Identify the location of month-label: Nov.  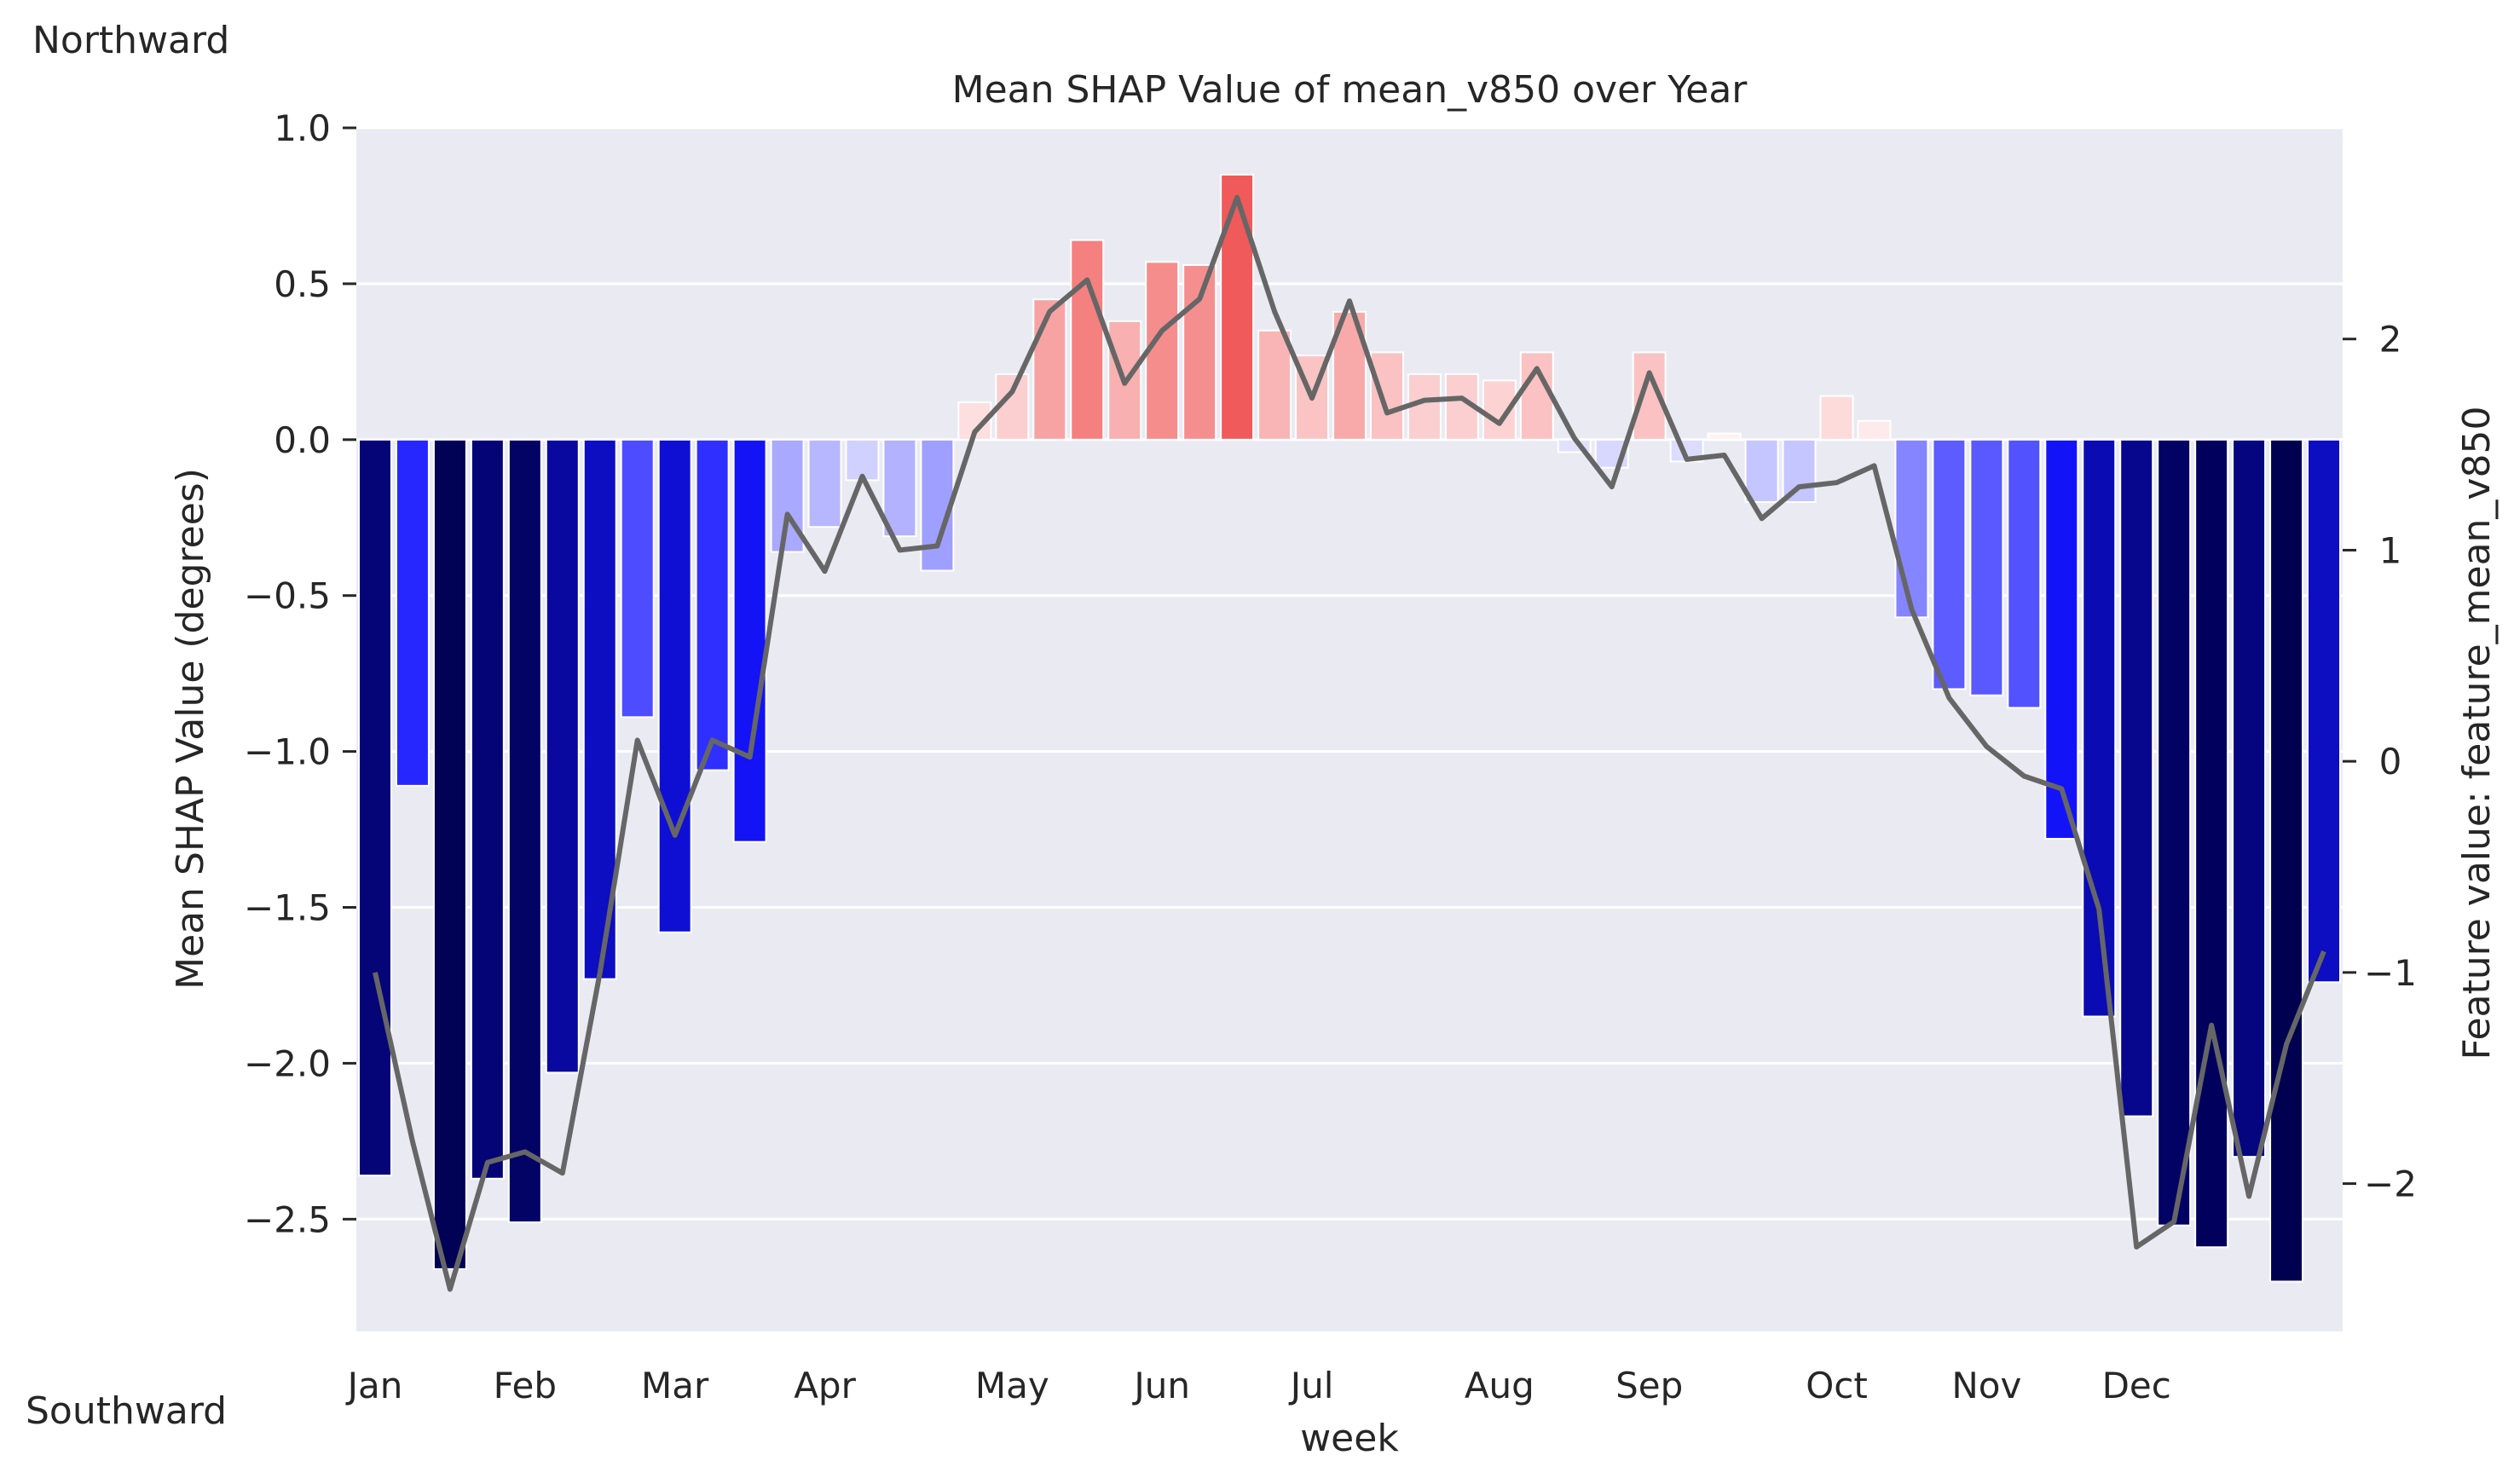
(1986, 1385).